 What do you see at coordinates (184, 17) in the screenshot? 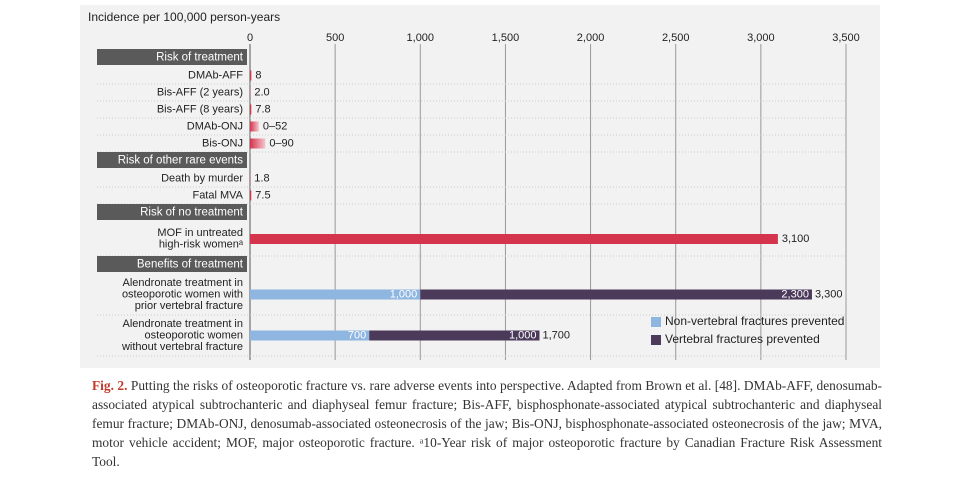
I see `axis-title: Incidence per 100,000 person-years` at bounding box center [184, 17].